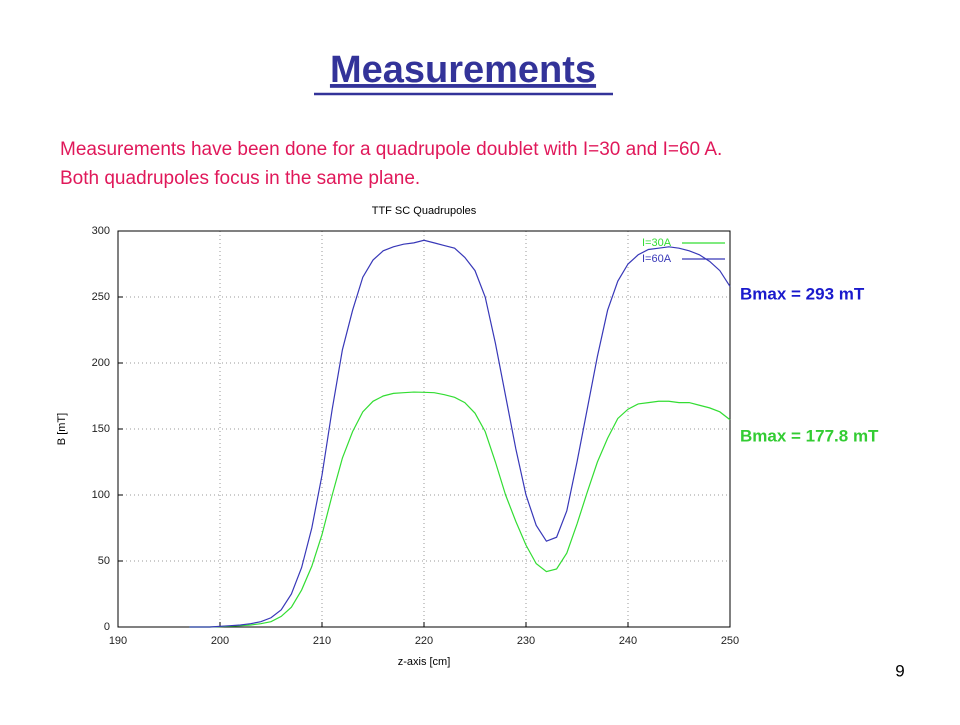  I want to click on x-tick-label: 200, so click(220, 641).